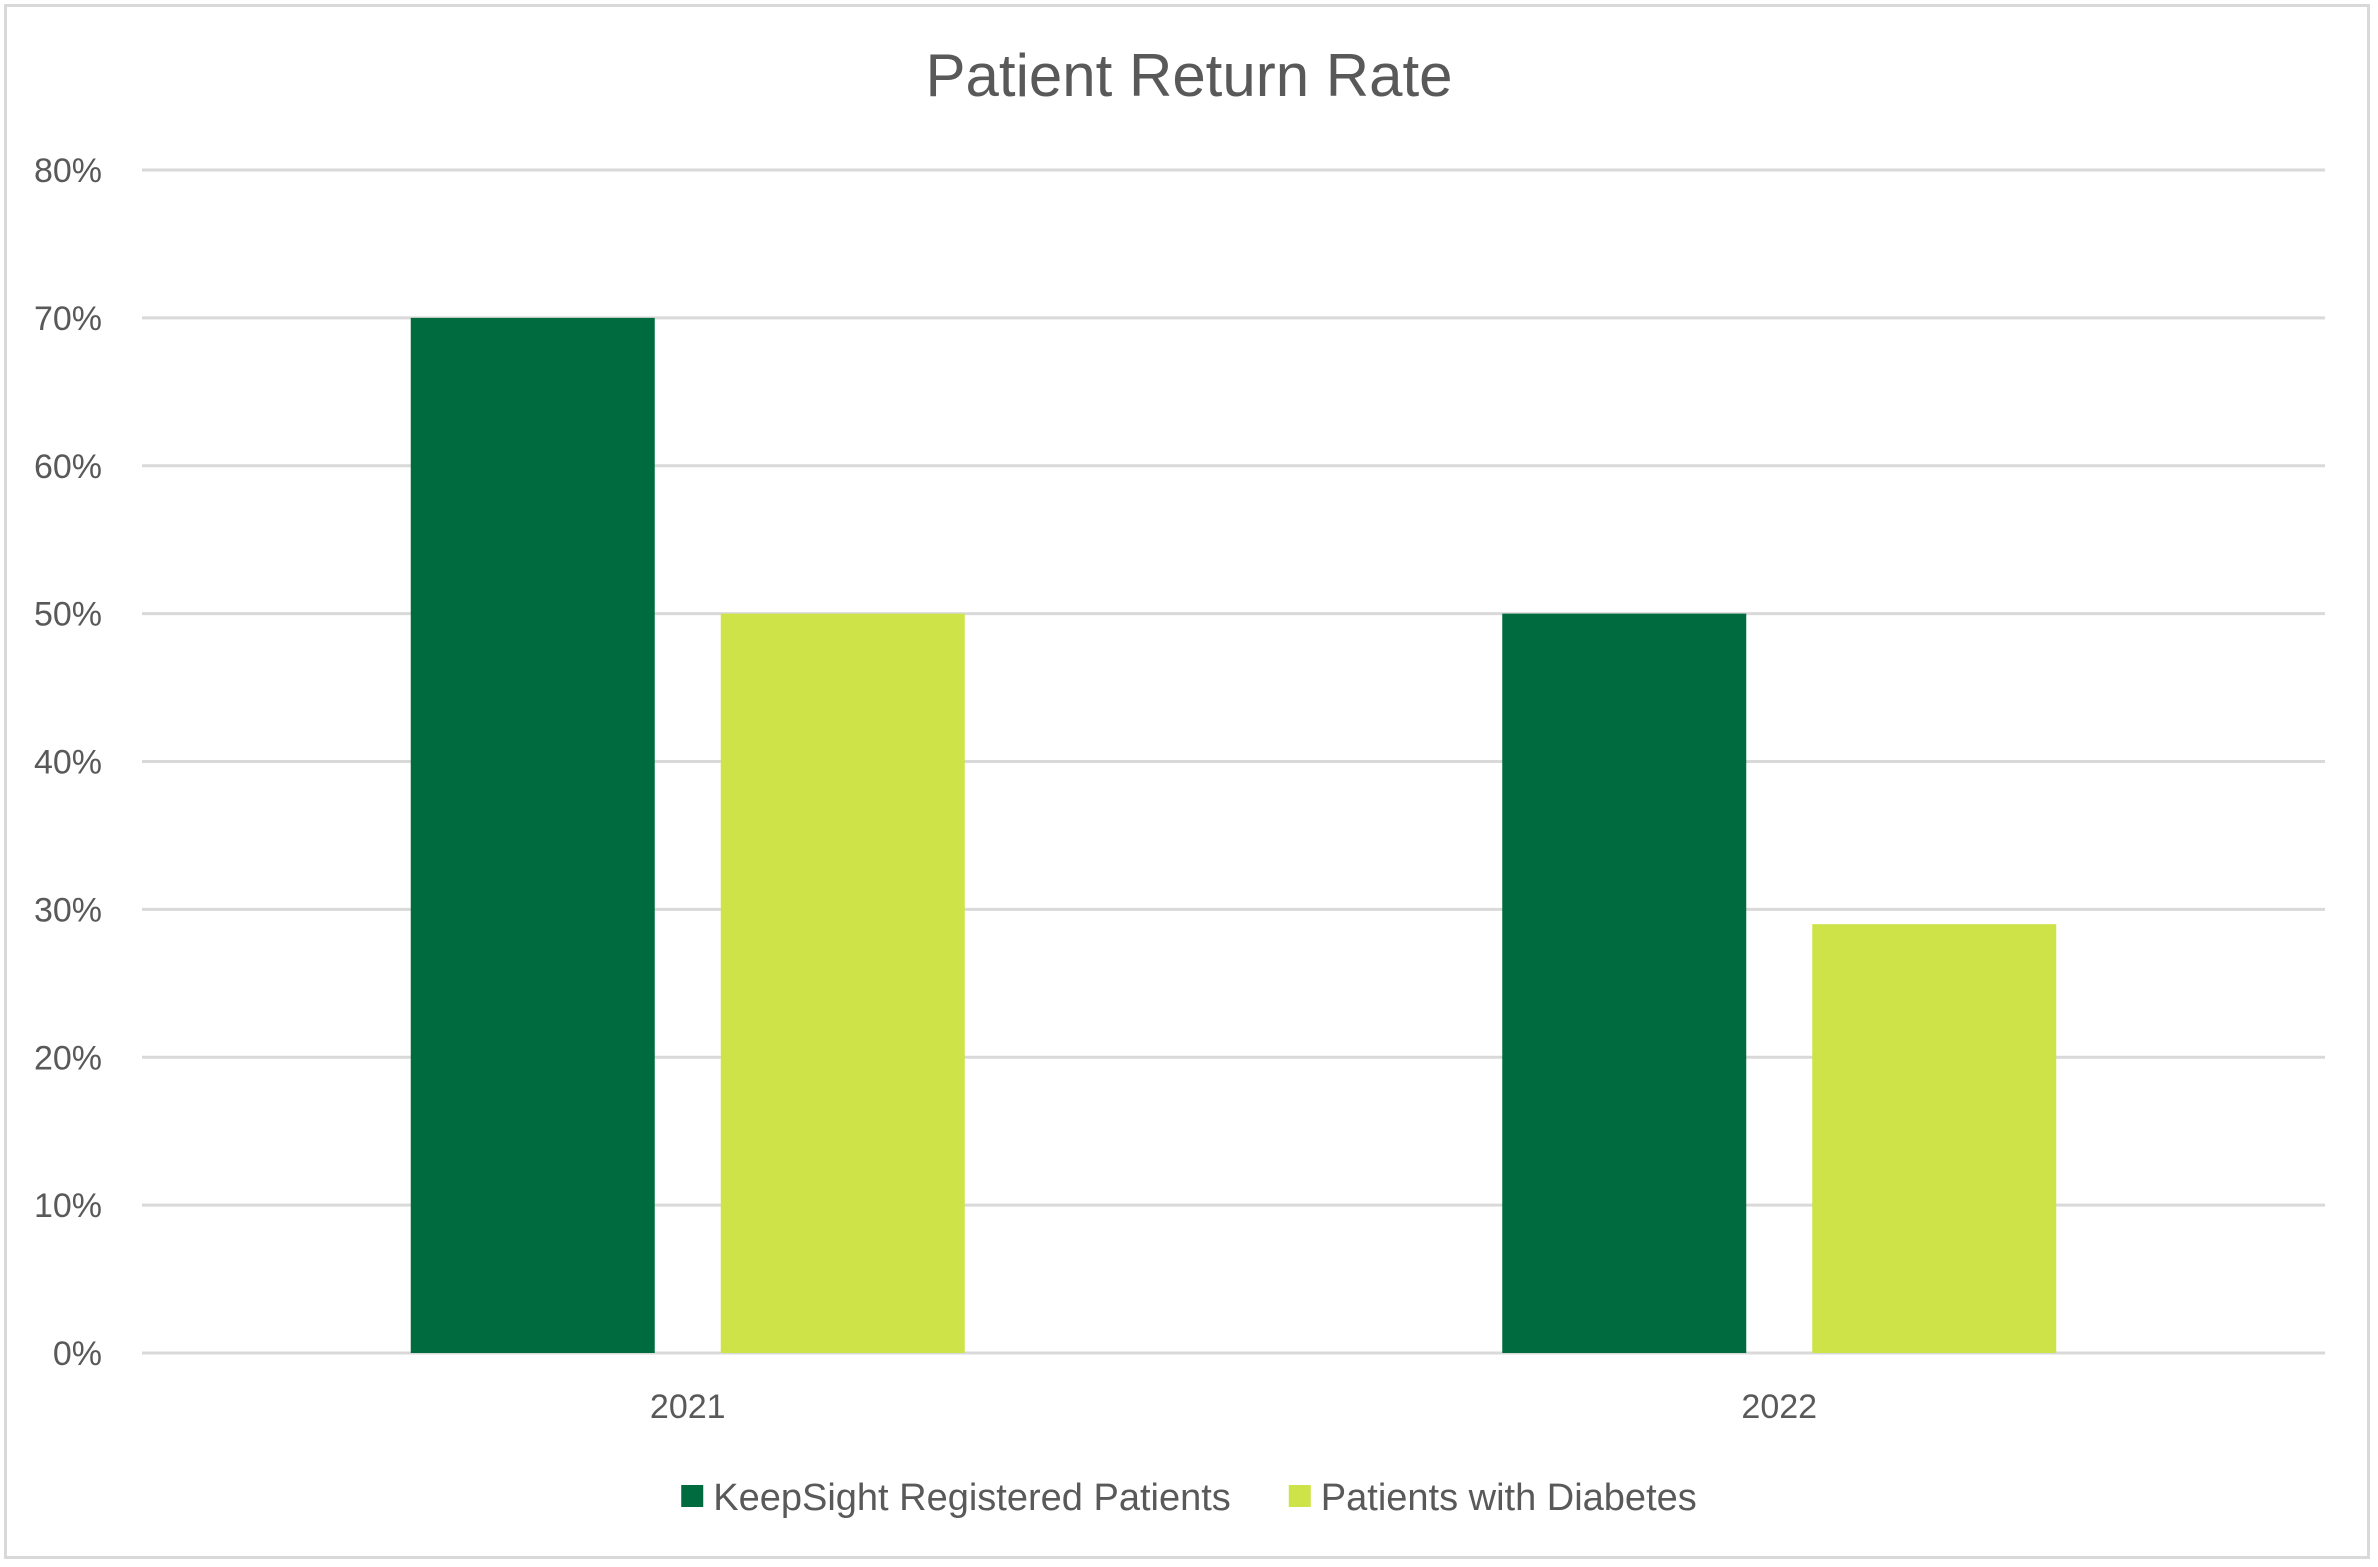 This screenshot has width=2378, height=1567. I want to click on y-tick-label: 80%, so click(68, 171).